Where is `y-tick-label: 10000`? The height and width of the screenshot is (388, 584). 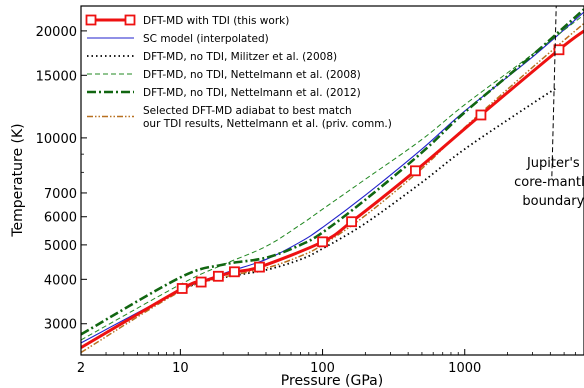 y-tick-label: 10000 is located at coordinates (56, 139).